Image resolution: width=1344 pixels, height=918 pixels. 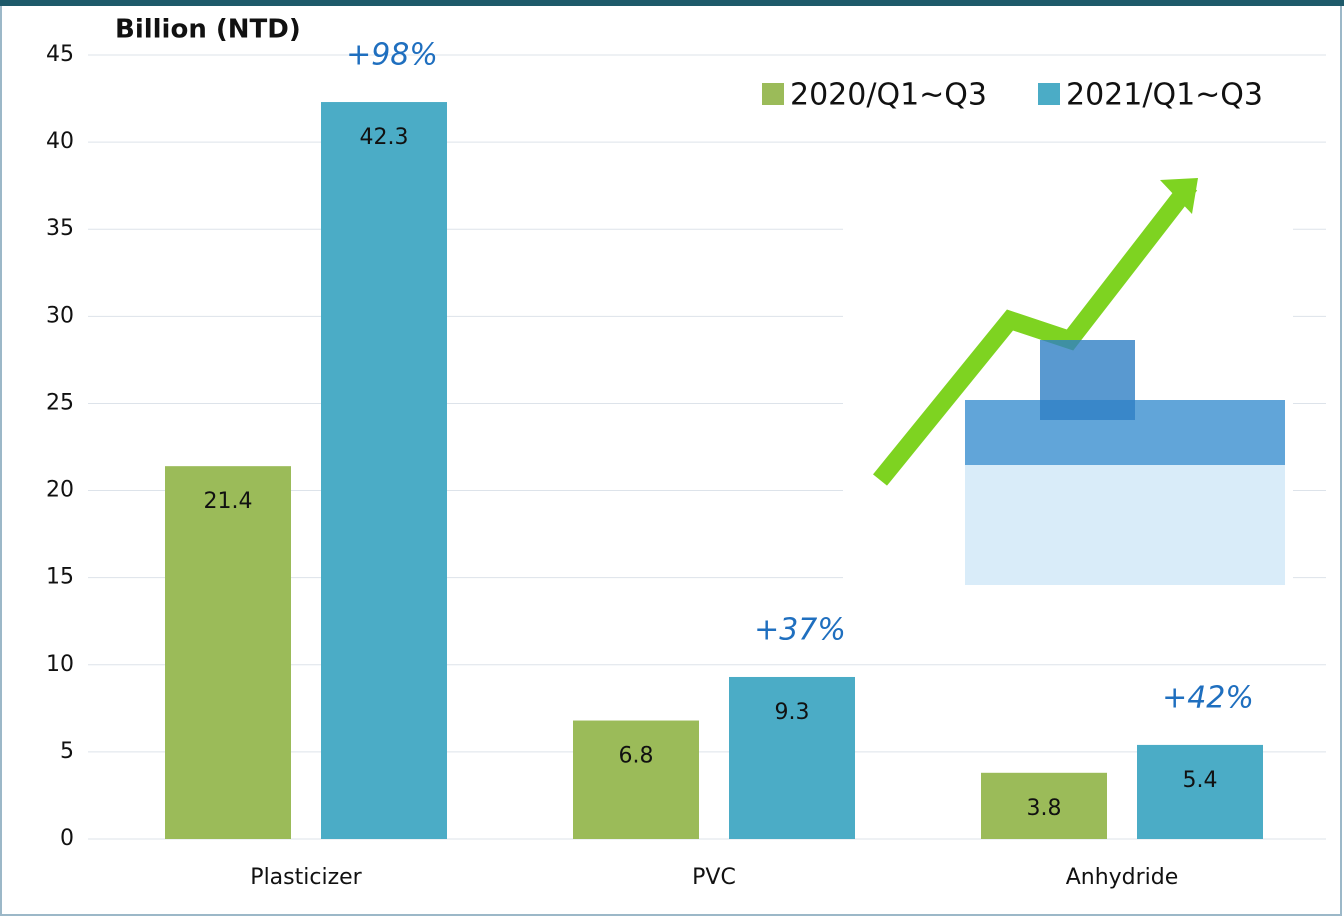 I want to click on y-tick-label: 15, so click(x=60, y=577).